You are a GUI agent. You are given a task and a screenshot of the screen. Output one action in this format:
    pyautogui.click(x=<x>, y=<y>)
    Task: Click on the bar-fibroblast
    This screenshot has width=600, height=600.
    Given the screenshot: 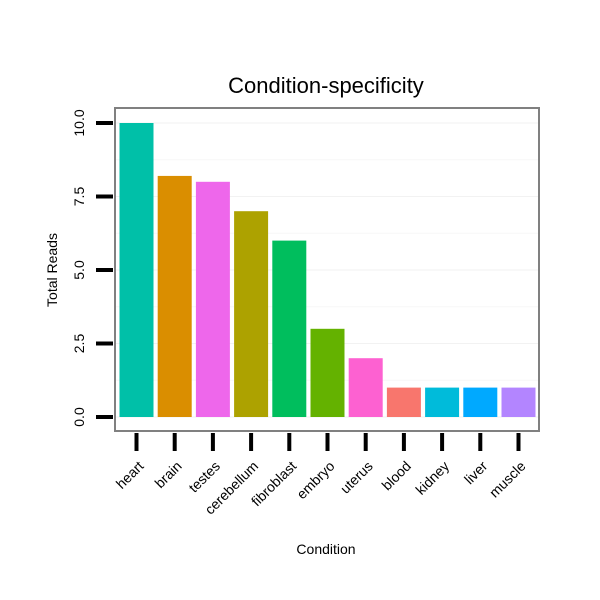 What is the action you would take?
    pyautogui.click(x=289, y=328)
    